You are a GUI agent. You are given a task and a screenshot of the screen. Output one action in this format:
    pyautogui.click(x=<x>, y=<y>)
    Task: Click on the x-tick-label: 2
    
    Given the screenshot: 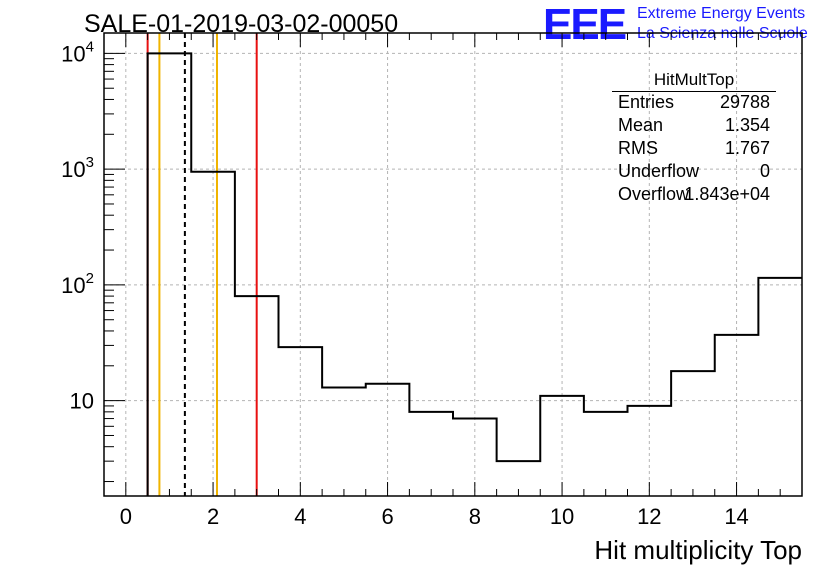 What is the action you would take?
    pyautogui.click(x=213, y=516)
    